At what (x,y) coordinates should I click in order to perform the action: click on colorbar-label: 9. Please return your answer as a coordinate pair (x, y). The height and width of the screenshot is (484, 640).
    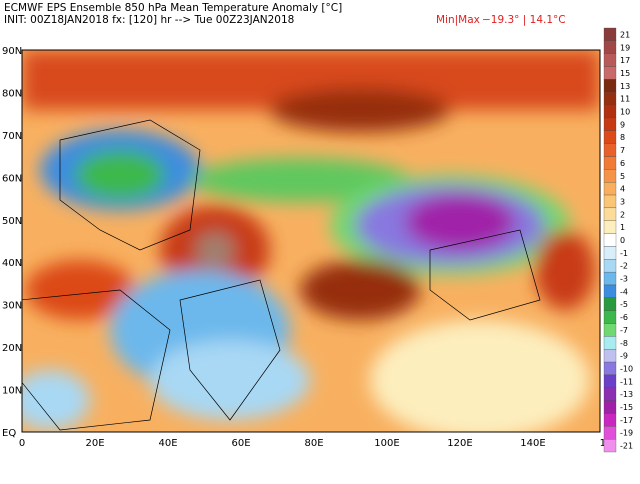
    Looking at the image, I should click on (622, 124).